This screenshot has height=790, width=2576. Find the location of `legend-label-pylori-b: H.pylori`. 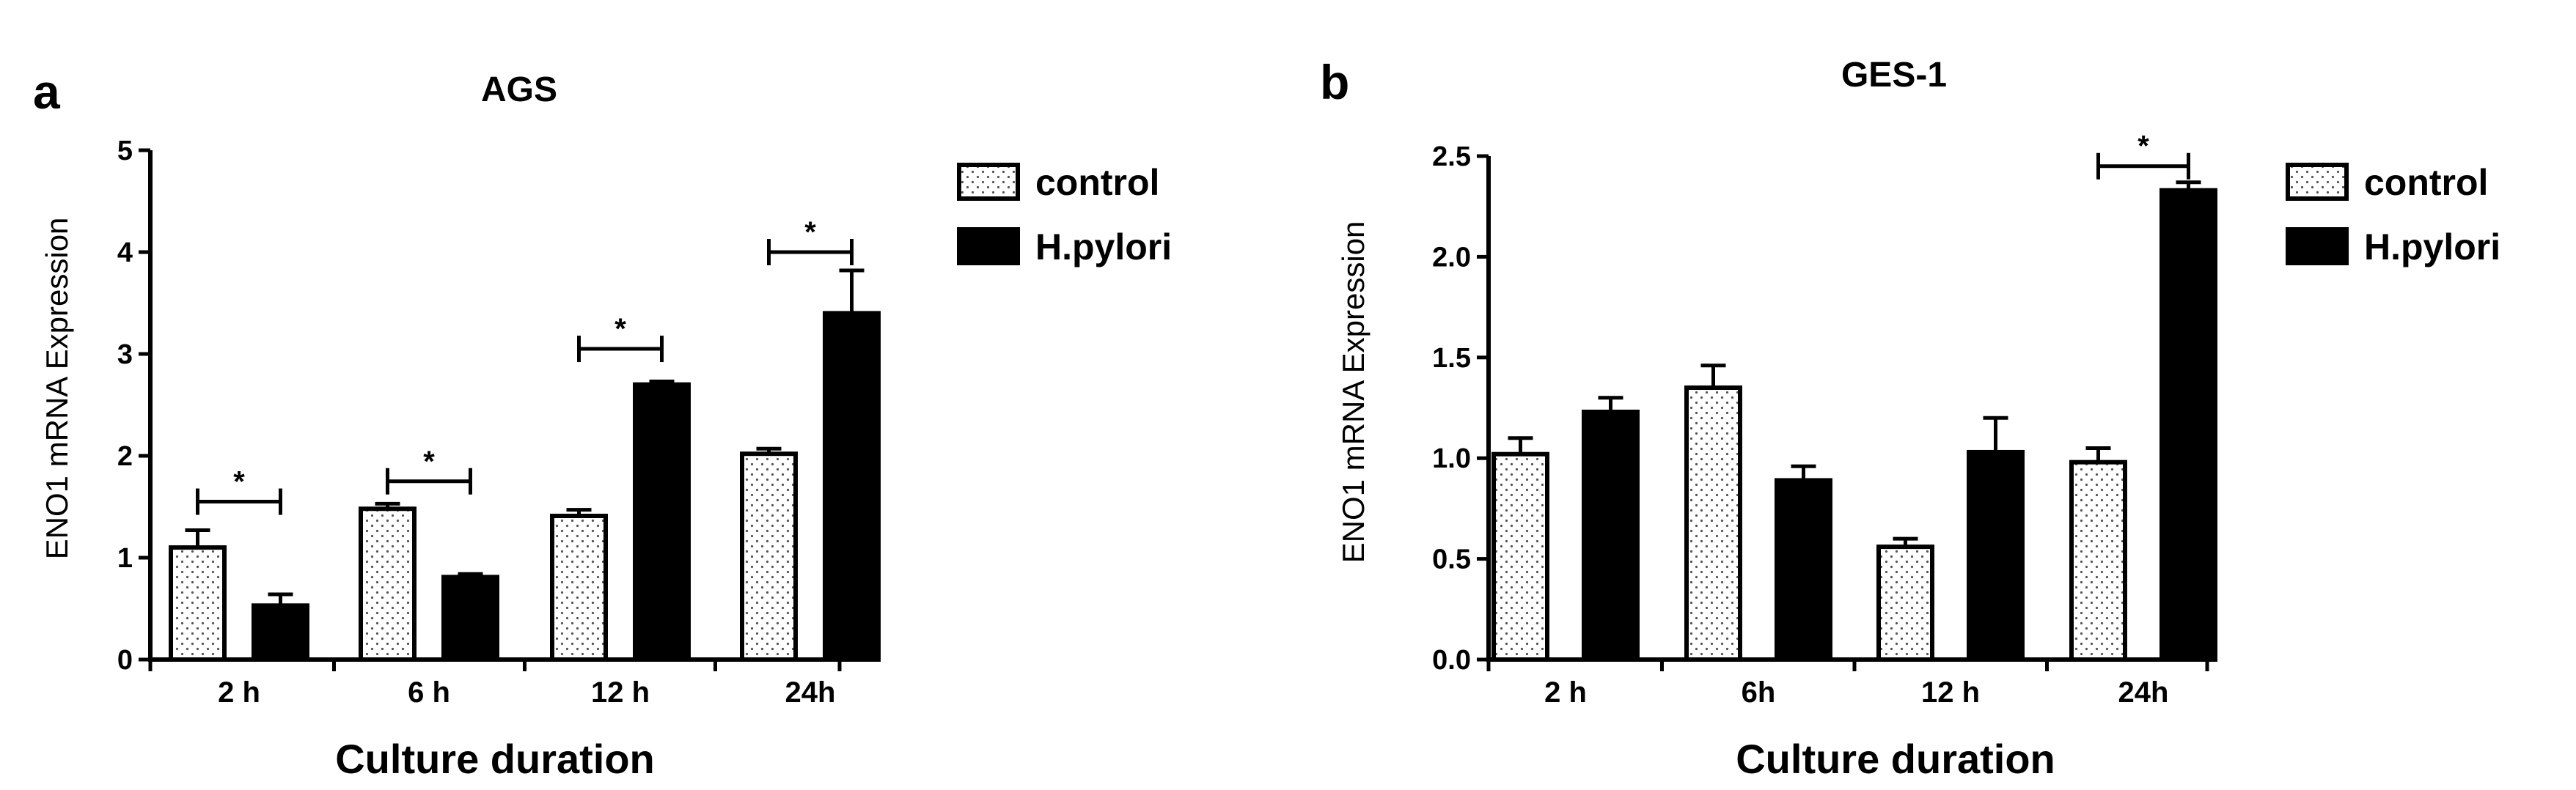

legend-label-pylori-b: H.pylori is located at coordinates (2432, 246).